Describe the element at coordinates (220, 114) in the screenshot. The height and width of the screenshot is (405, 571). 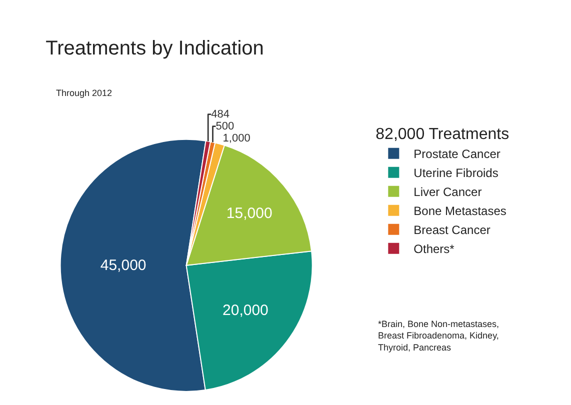
I see `data-label: 484` at that location.